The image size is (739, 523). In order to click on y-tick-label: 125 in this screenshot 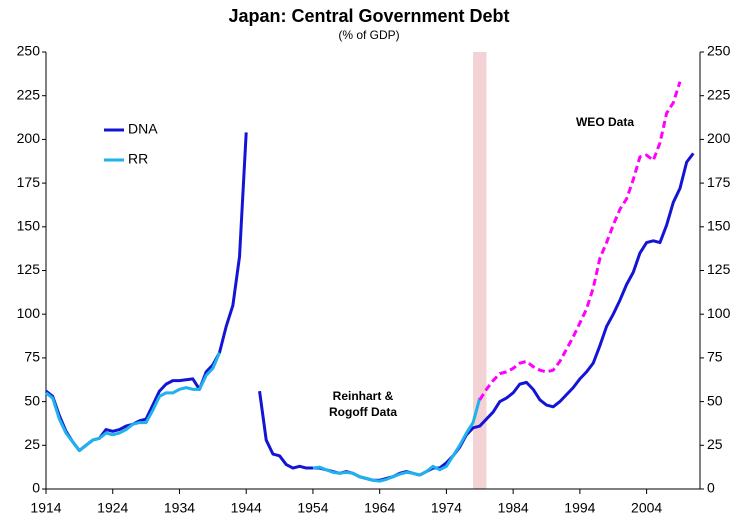, I will do `click(29, 269)`.